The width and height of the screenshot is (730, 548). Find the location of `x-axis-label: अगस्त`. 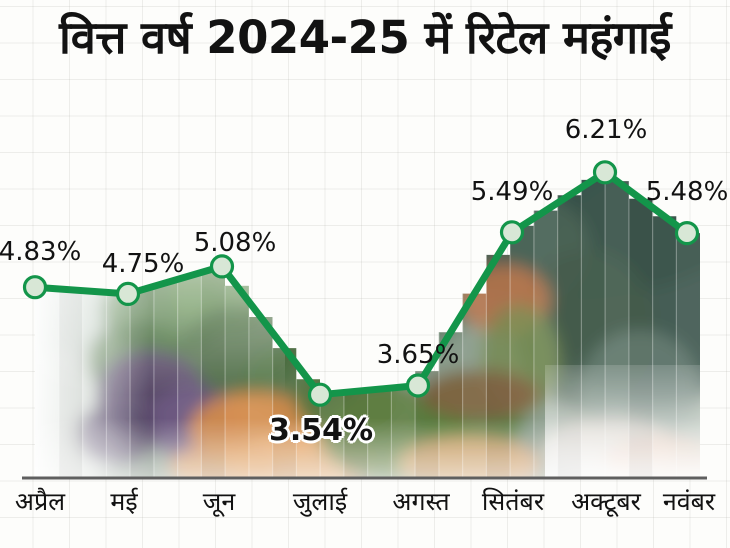

x-axis-label: अगस्त is located at coordinates (421, 501).